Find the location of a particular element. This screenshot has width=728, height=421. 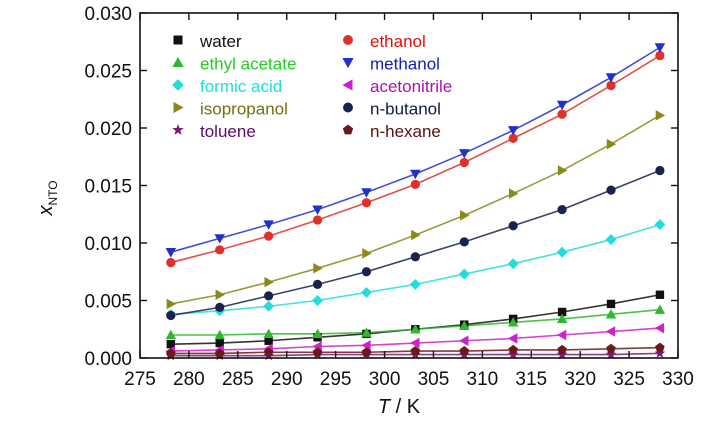

legend-label-n-butanol: n-butanol is located at coordinates (405, 109).